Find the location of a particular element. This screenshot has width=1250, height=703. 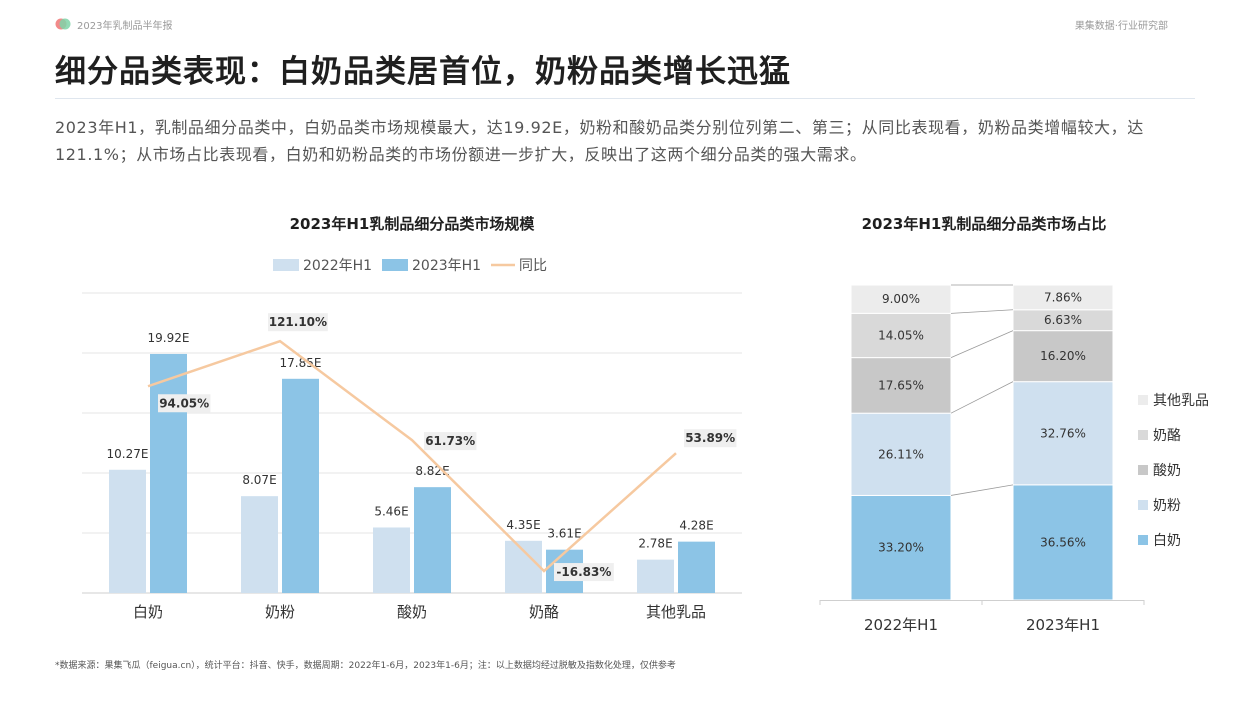

data-label-2022: 8.07E is located at coordinates (259, 480).